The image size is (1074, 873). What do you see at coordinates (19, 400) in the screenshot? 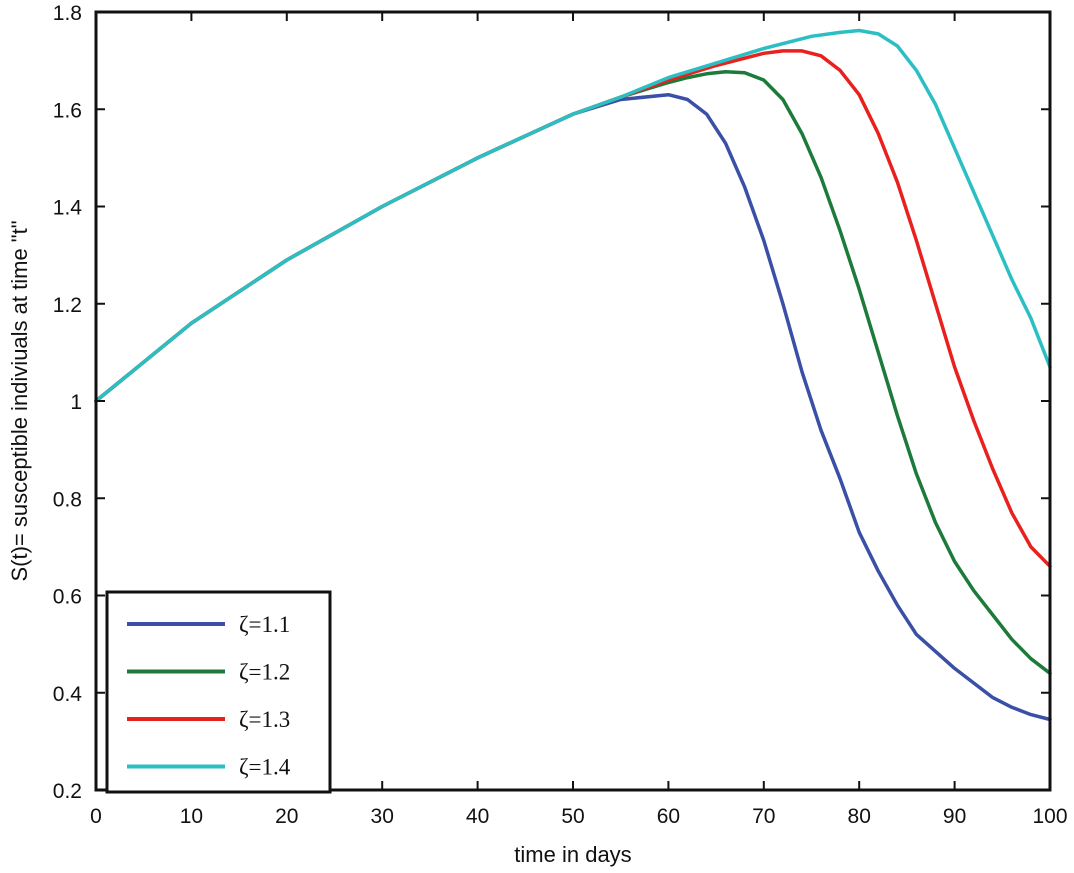
I see `y-axis-label: S(t)= susceptible indiviuals at time "t"` at bounding box center [19, 400].